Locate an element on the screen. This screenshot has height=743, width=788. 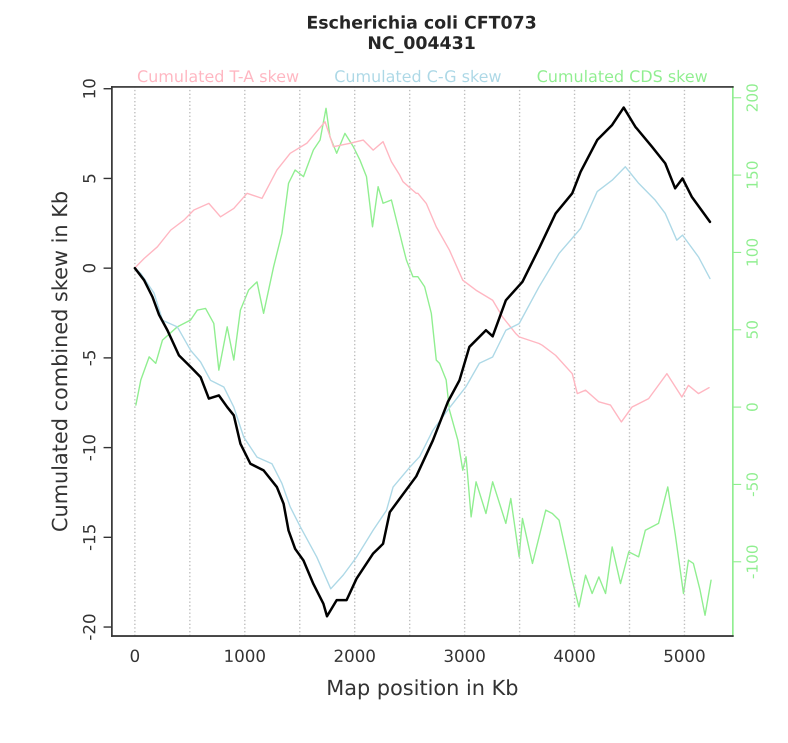
text: Cumulated T-A skew is located at coordinates (218, 76).